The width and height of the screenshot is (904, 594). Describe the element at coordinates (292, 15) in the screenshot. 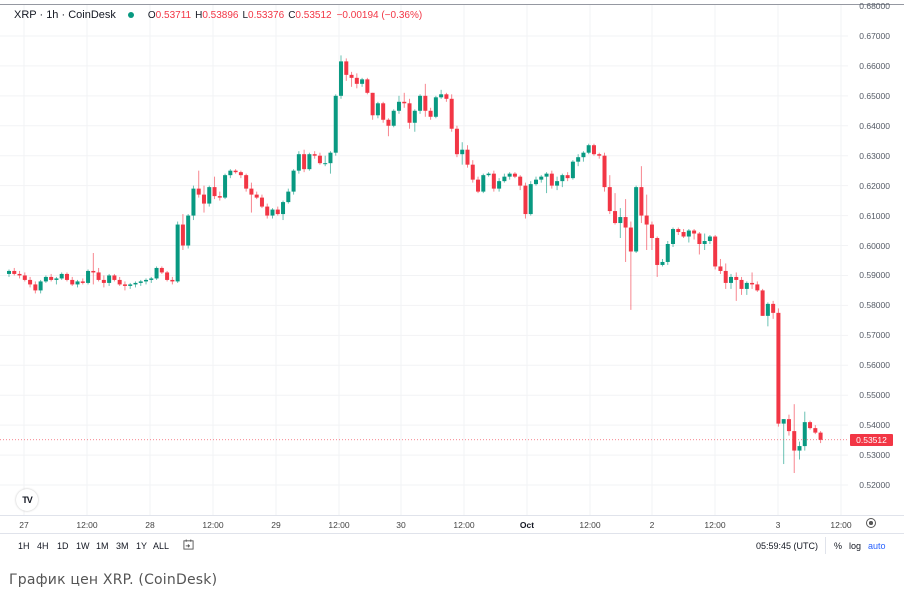

I see `close-label: C` at that location.